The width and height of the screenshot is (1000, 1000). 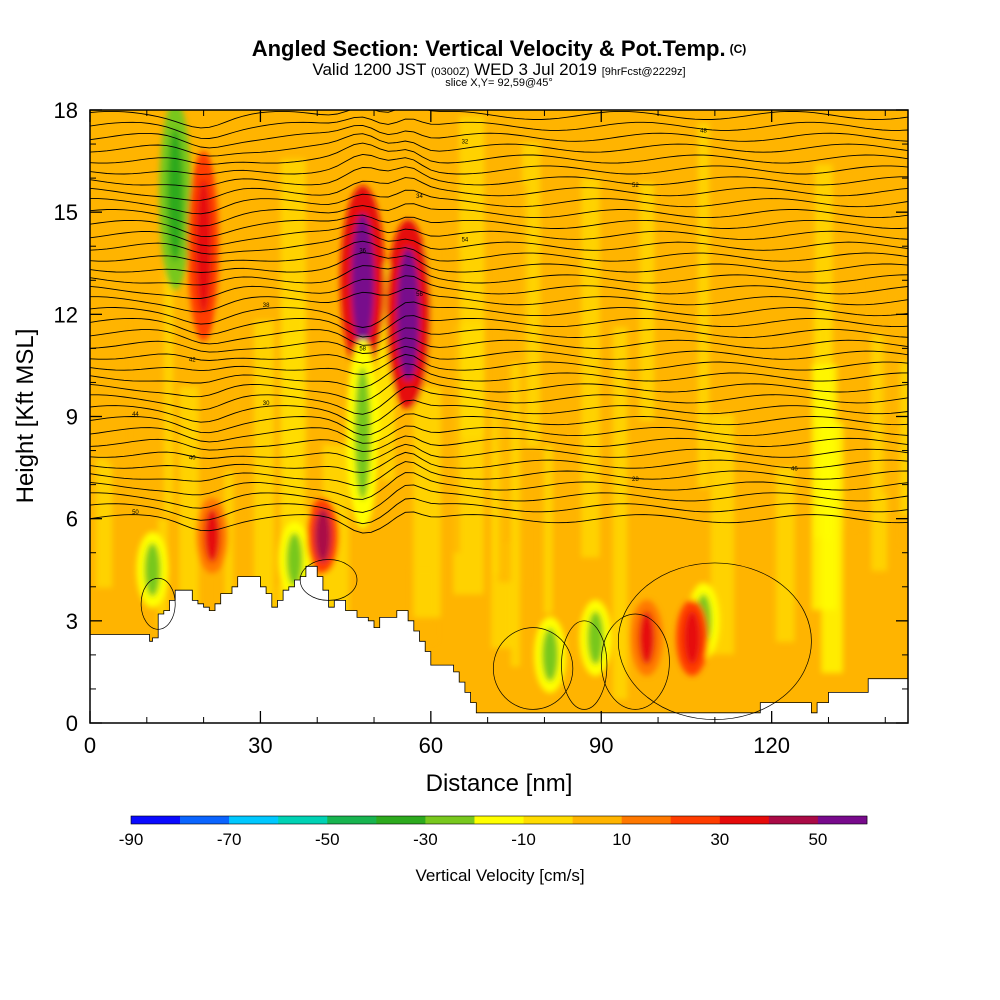 I want to click on subtitle-date: WED 3 Jul 2019, so click(x=535, y=69).